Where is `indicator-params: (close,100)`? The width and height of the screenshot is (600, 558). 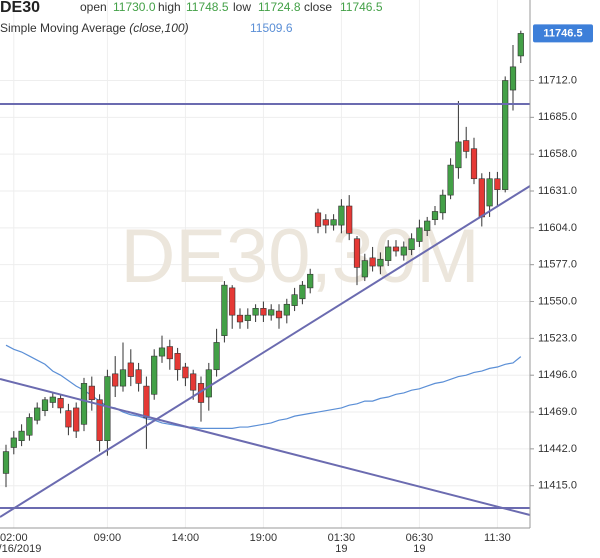
indicator-params: (close,100) is located at coordinates (158, 28).